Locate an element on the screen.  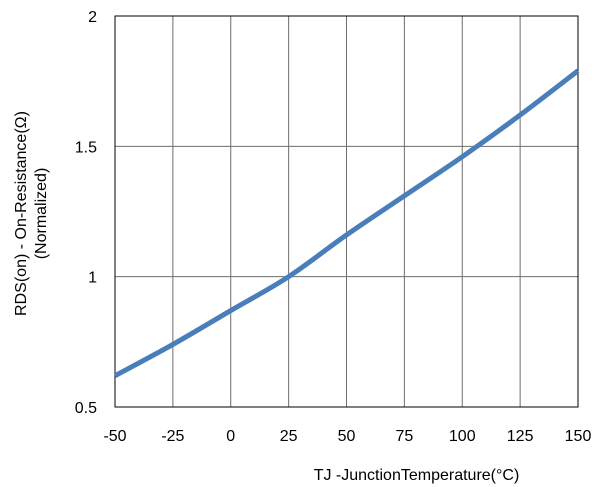
y-tick-label: 0.5 is located at coordinates (86, 408).